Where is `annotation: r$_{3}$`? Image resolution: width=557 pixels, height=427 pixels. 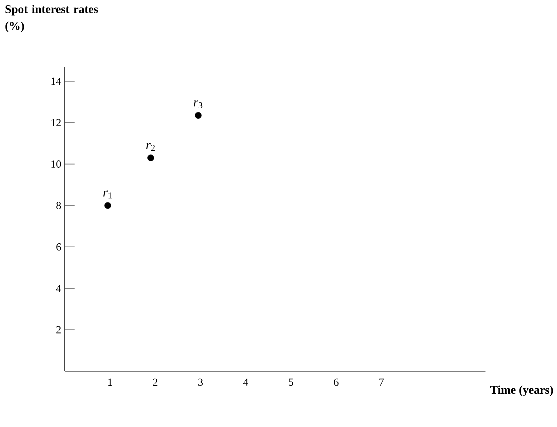 annotation: r$_{3}$ is located at coordinates (198, 104).